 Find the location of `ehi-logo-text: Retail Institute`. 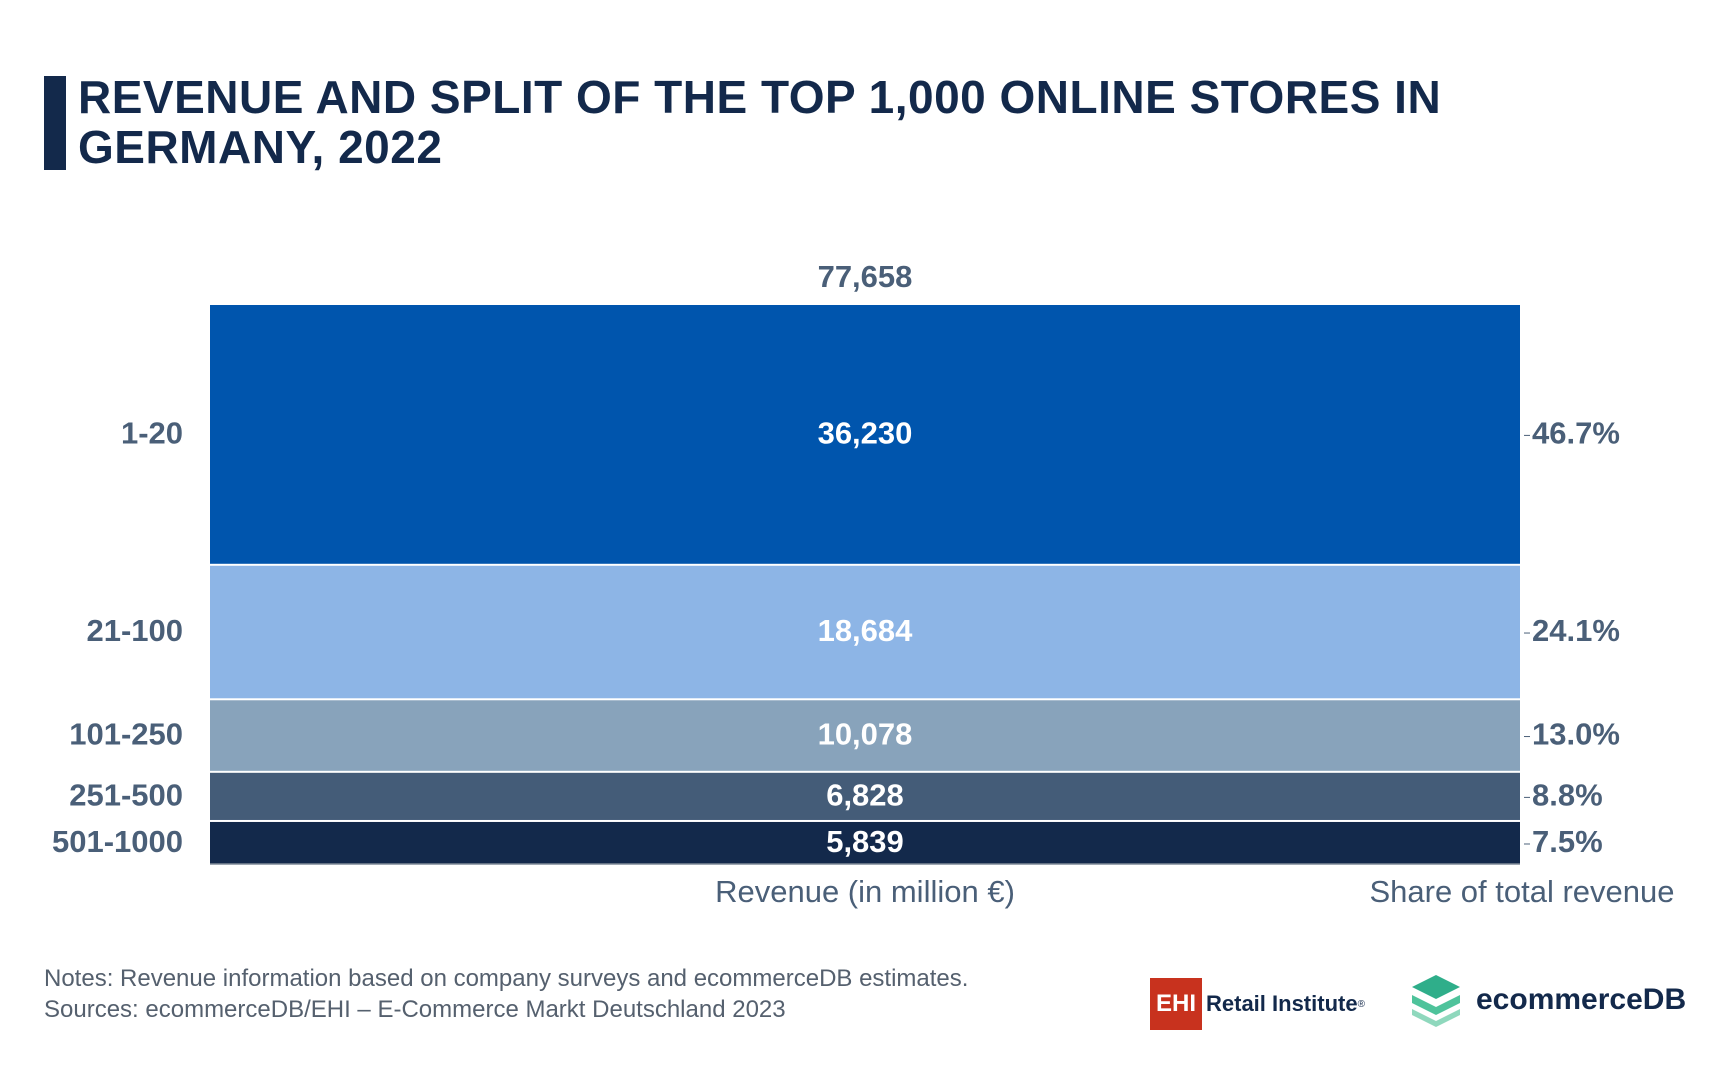

ehi-logo-text: Retail Institute is located at coordinates (1282, 1003).